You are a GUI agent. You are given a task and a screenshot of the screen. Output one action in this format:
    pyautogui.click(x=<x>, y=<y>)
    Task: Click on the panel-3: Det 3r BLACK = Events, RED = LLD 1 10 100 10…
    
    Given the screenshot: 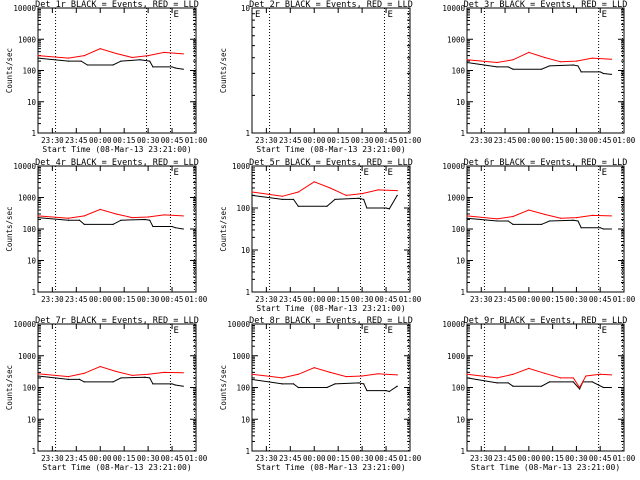 What is the action you would take?
    pyautogui.click(x=538, y=72)
    